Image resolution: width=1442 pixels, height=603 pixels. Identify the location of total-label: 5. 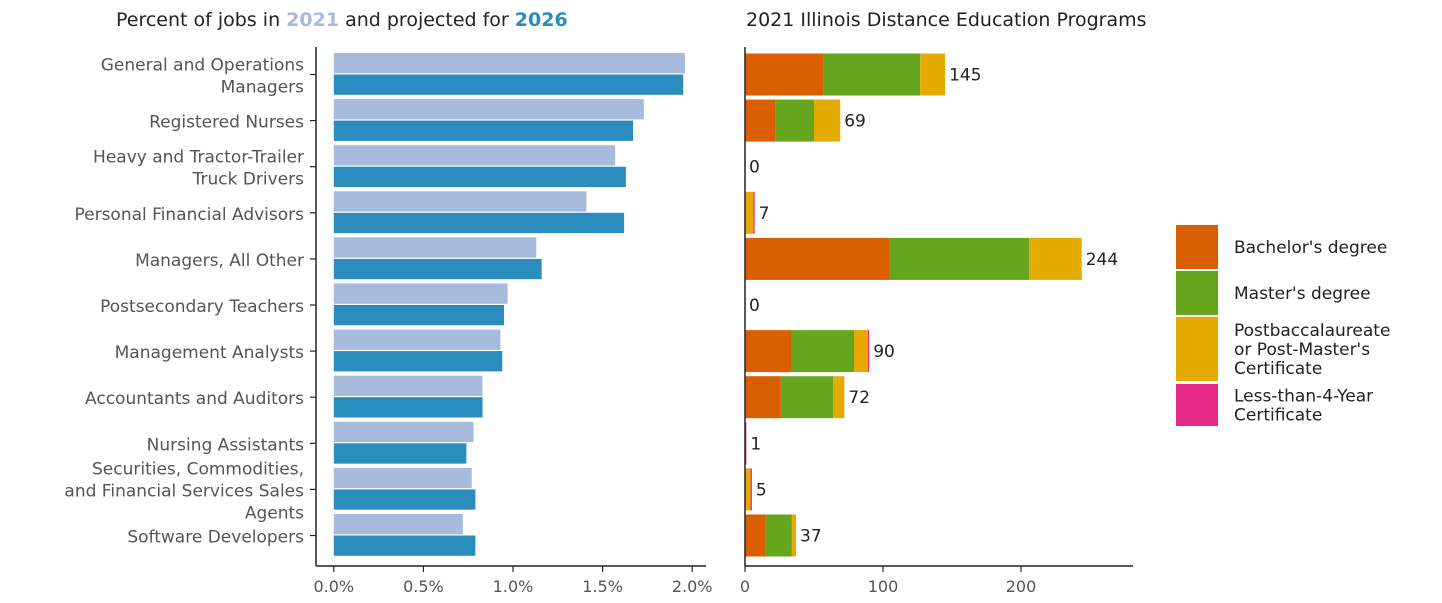
(761, 490).